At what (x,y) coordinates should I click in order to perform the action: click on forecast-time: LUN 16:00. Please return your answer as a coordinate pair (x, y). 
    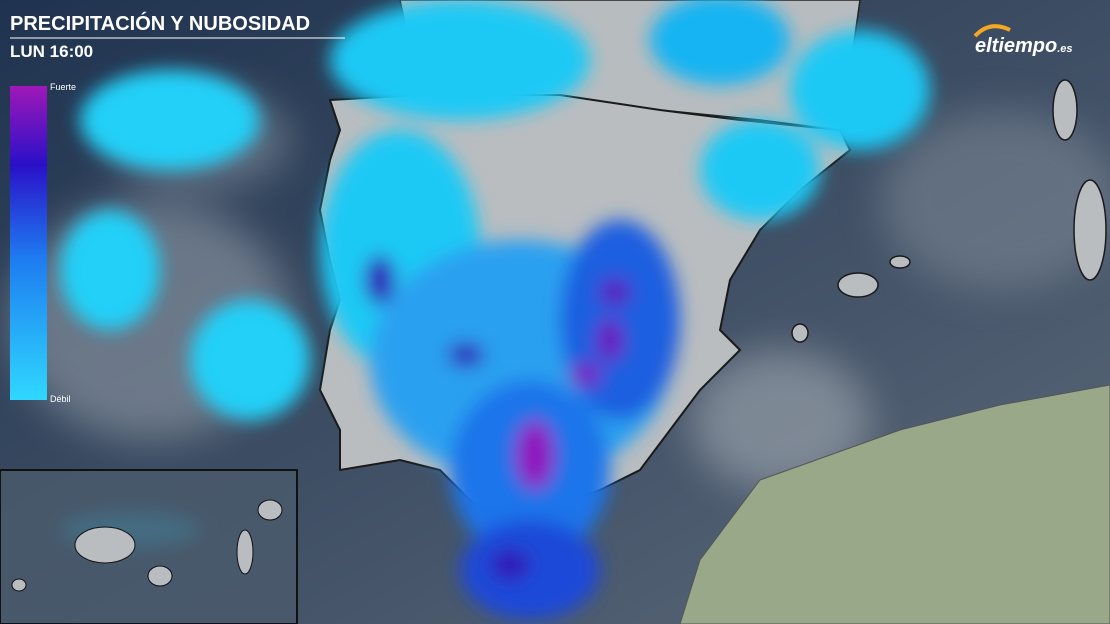
    Looking at the image, I should click on (51, 51).